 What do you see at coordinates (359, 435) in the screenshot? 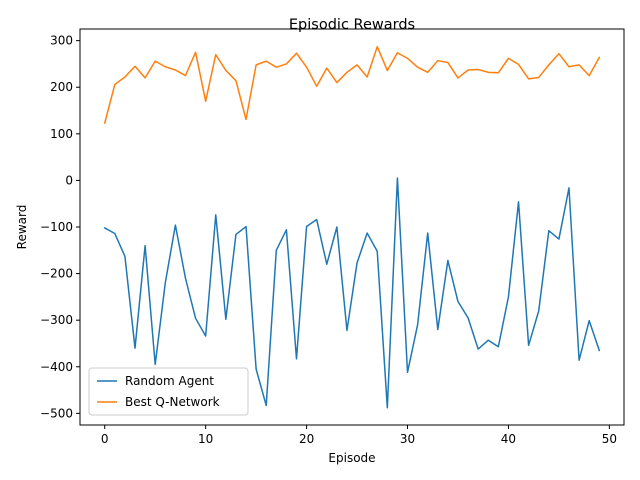
I see `x-axis-ticks: 0 10 20 30 40 50` at bounding box center [359, 435].